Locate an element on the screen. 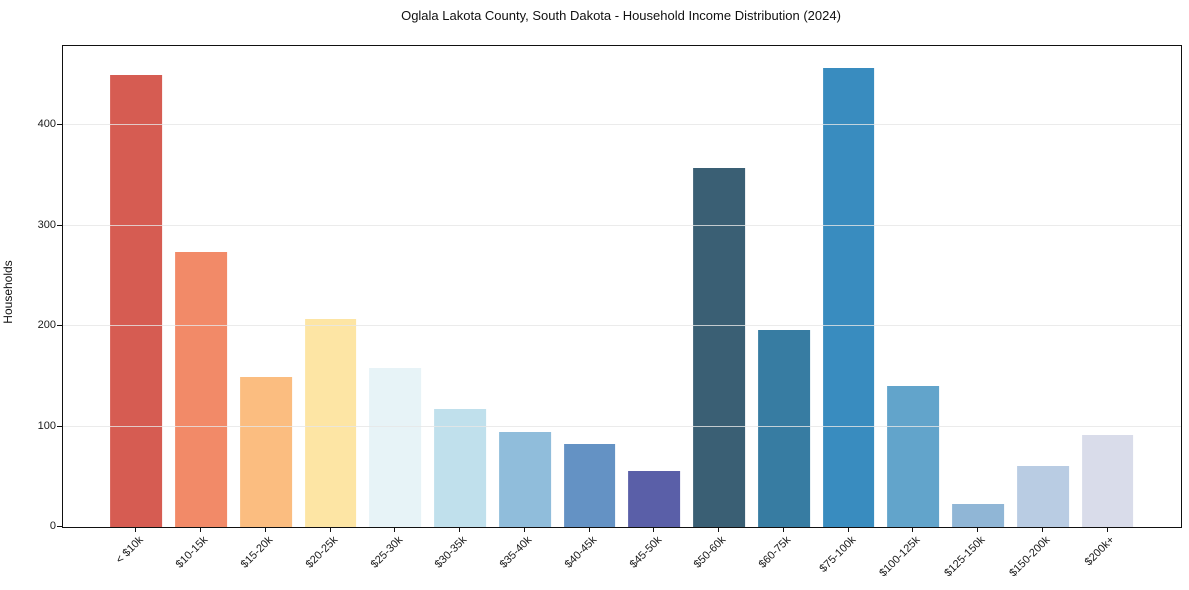 This screenshot has width=1189, height=590. bar-40-45k is located at coordinates (589, 485).